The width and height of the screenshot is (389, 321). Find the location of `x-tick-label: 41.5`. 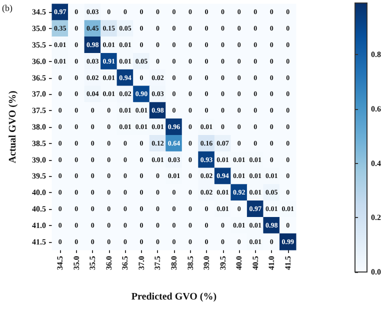

x-tick-label: 41.5 is located at coordinates (287, 263).